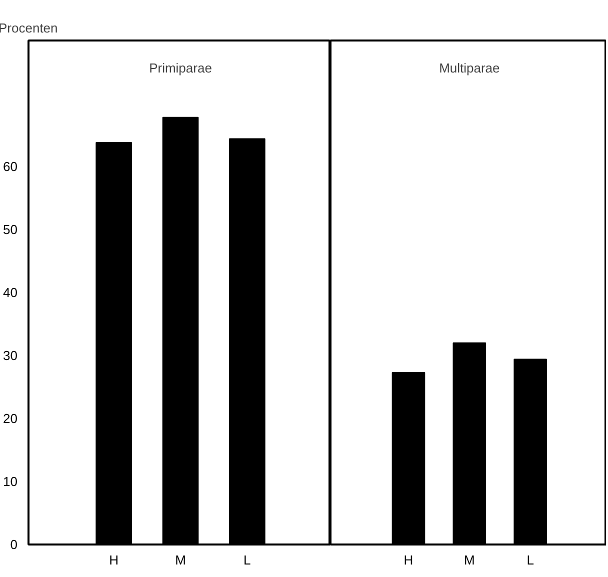 Image resolution: width=608 pixels, height=577 pixels. Describe the element at coordinates (14, 544) in the screenshot. I see `y-tick-label: 0` at that location.